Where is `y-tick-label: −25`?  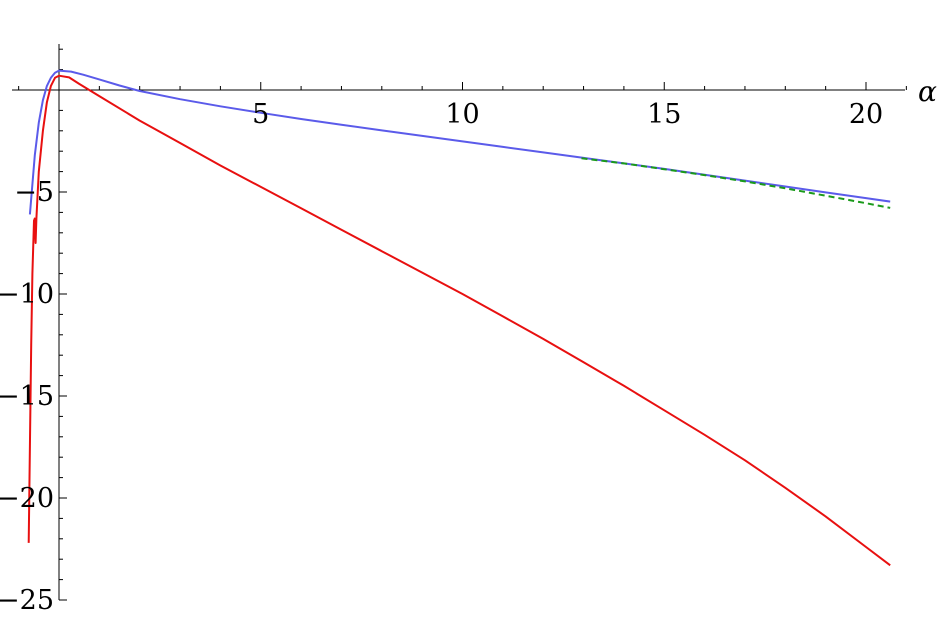
y-tick-label: −25 is located at coordinates (27, 600).